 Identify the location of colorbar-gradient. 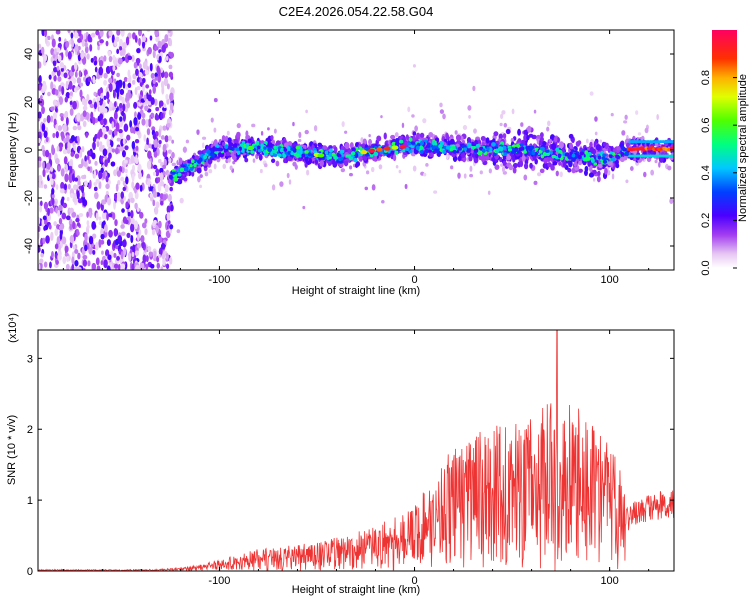
(724, 149).